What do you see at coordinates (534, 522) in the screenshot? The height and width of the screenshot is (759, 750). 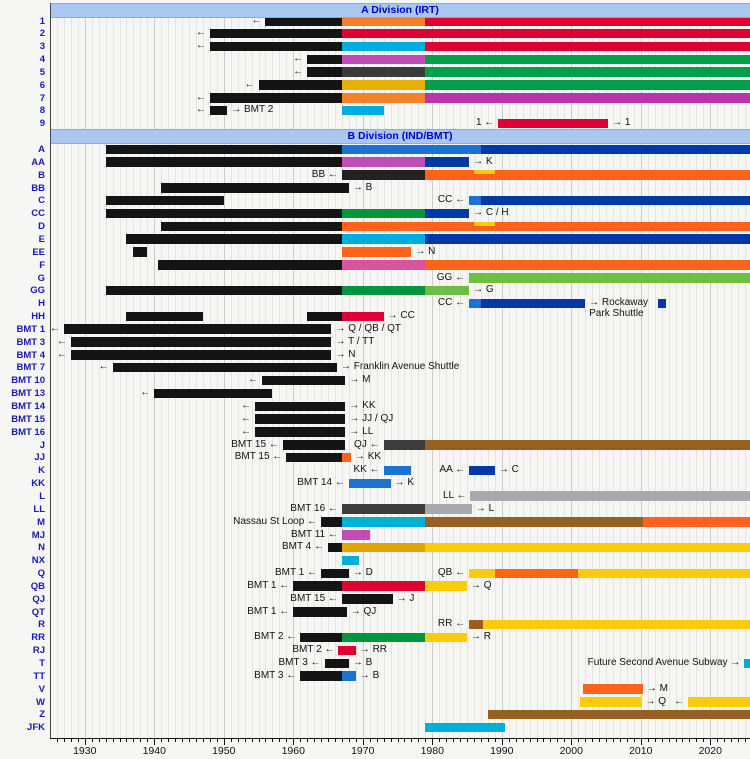 I see `bar-M-brown` at bounding box center [534, 522].